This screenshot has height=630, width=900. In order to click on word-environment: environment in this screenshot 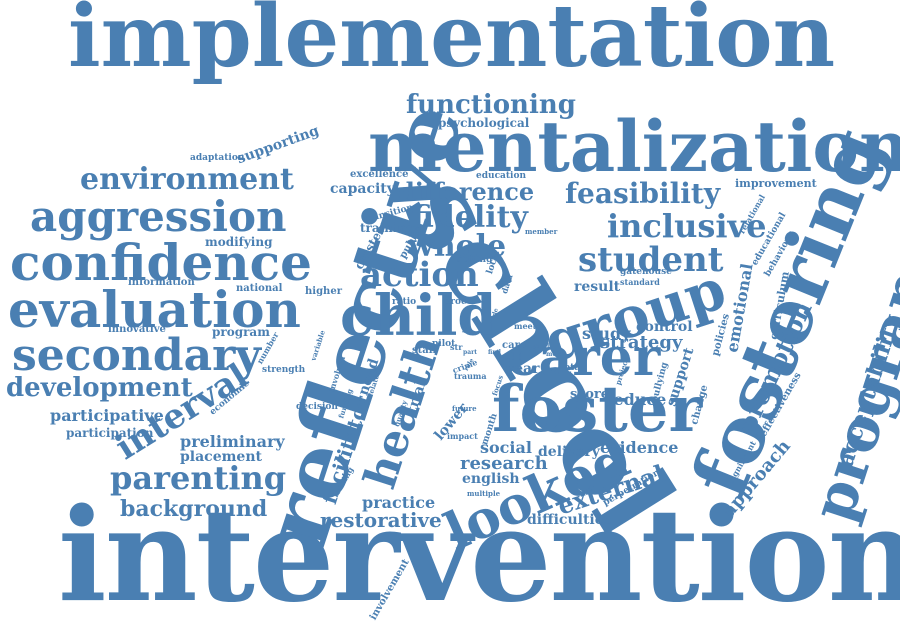, I will do `click(187, 179)`.